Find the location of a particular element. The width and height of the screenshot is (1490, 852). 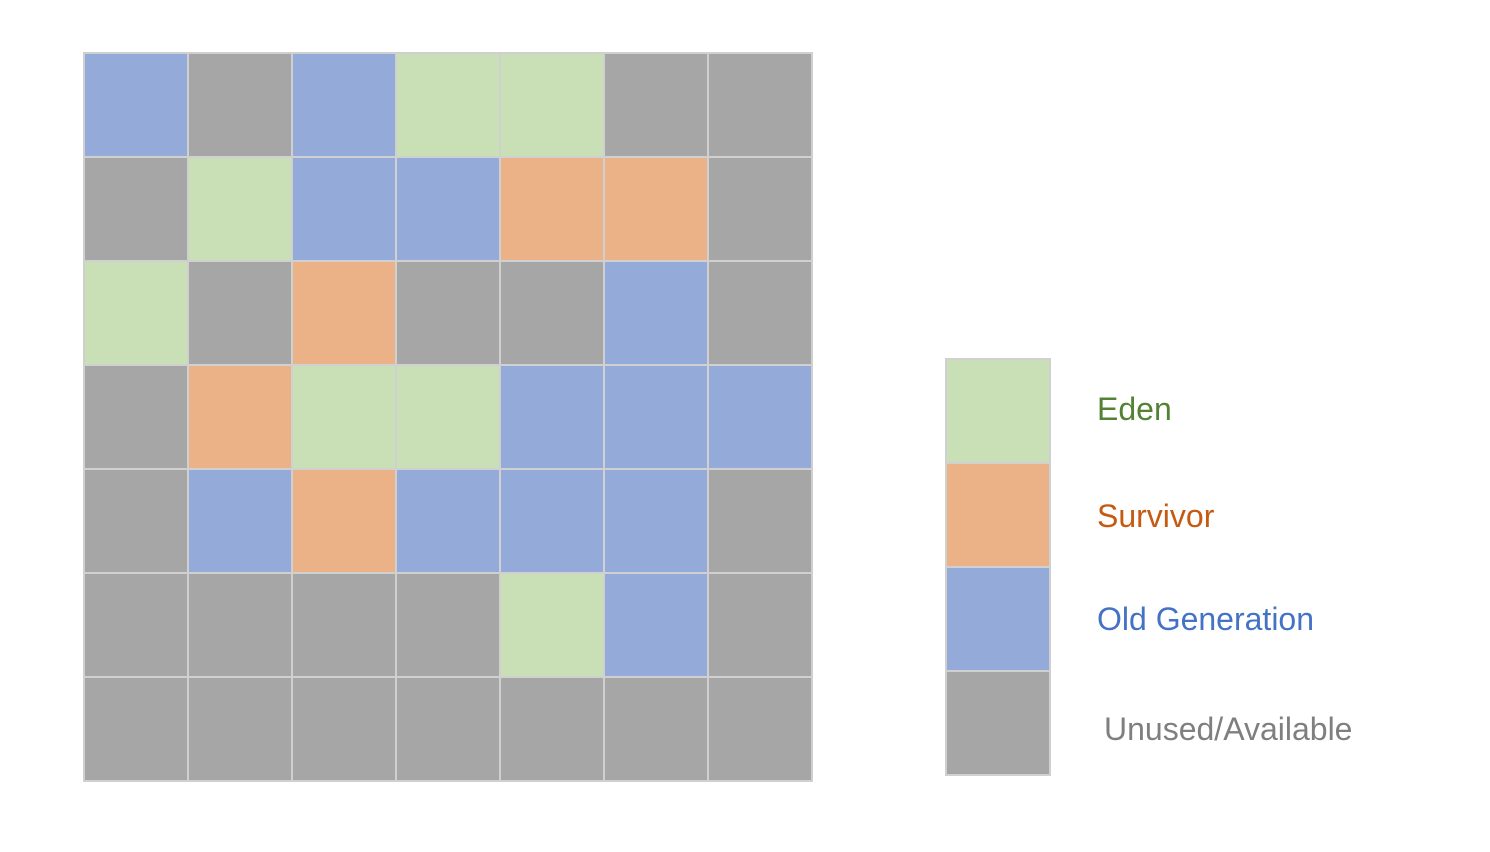

legend-swatch-old-generation is located at coordinates (998, 619).